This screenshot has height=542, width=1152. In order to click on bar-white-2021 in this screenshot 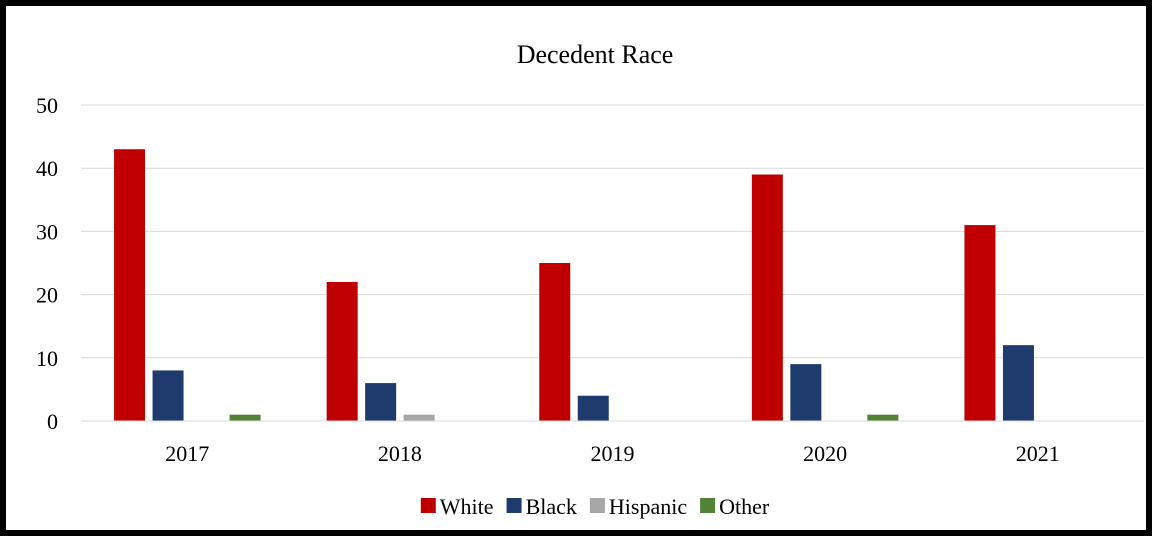, I will do `click(980, 323)`.